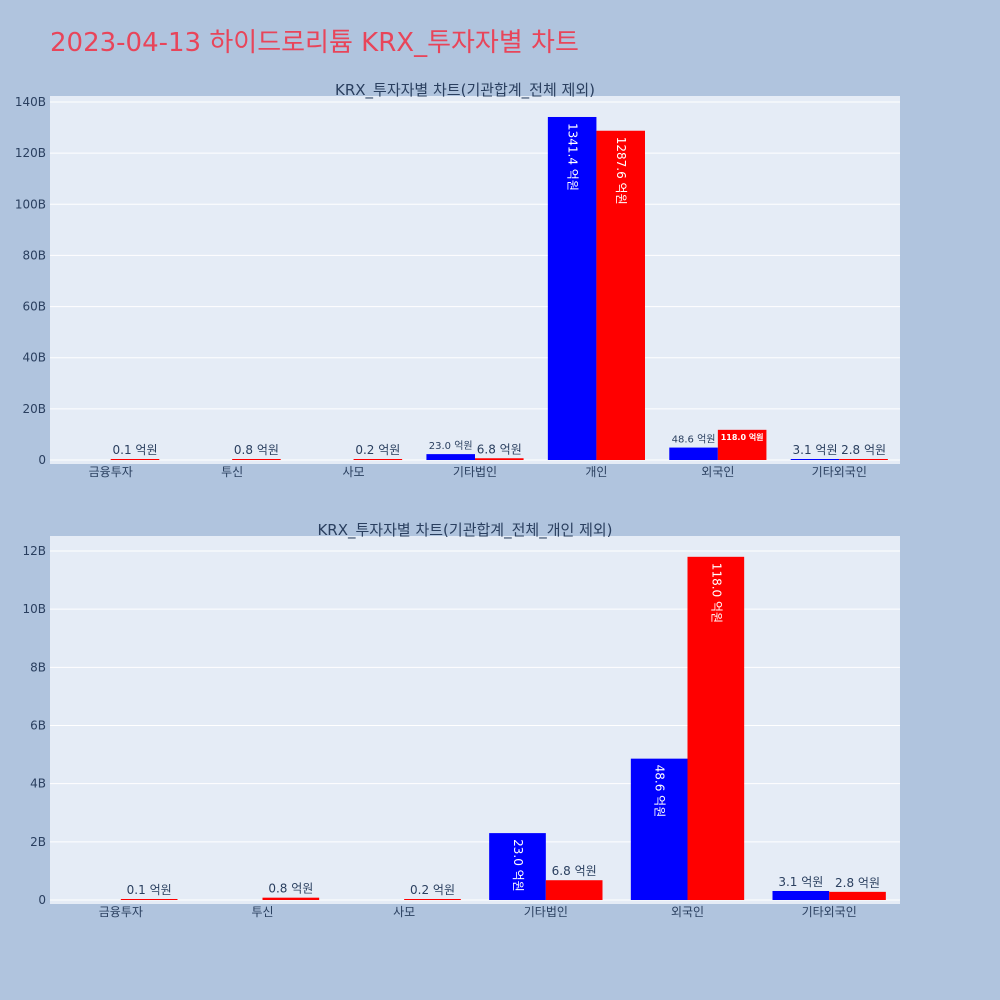 The height and width of the screenshot is (1000, 1000). I want to click on y-tick-label: 8B, so click(38, 667).